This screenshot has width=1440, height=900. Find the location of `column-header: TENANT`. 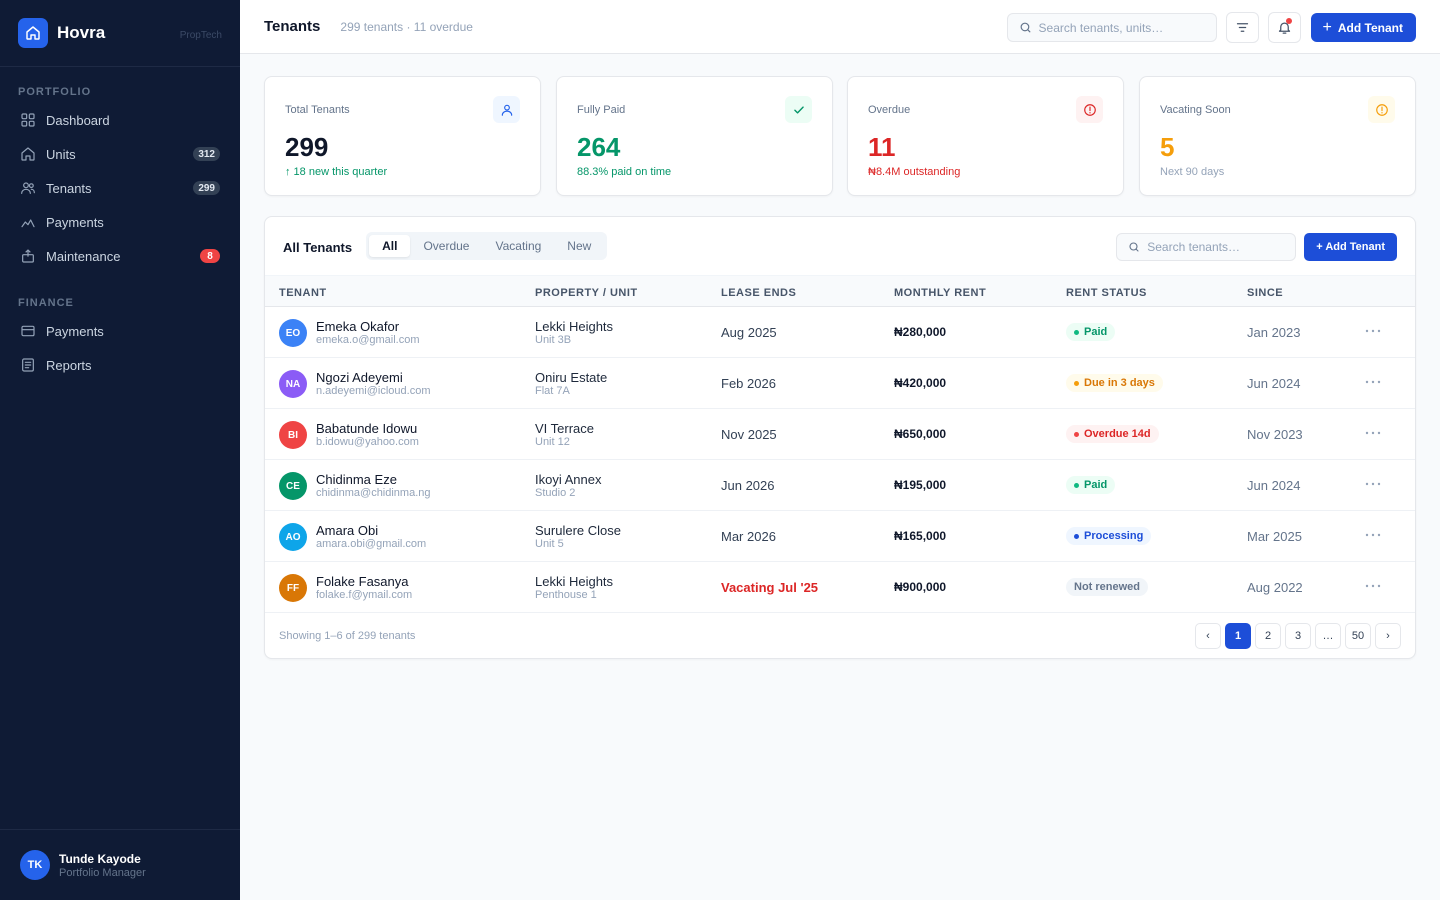

column-header: TENANT is located at coordinates (303, 293).